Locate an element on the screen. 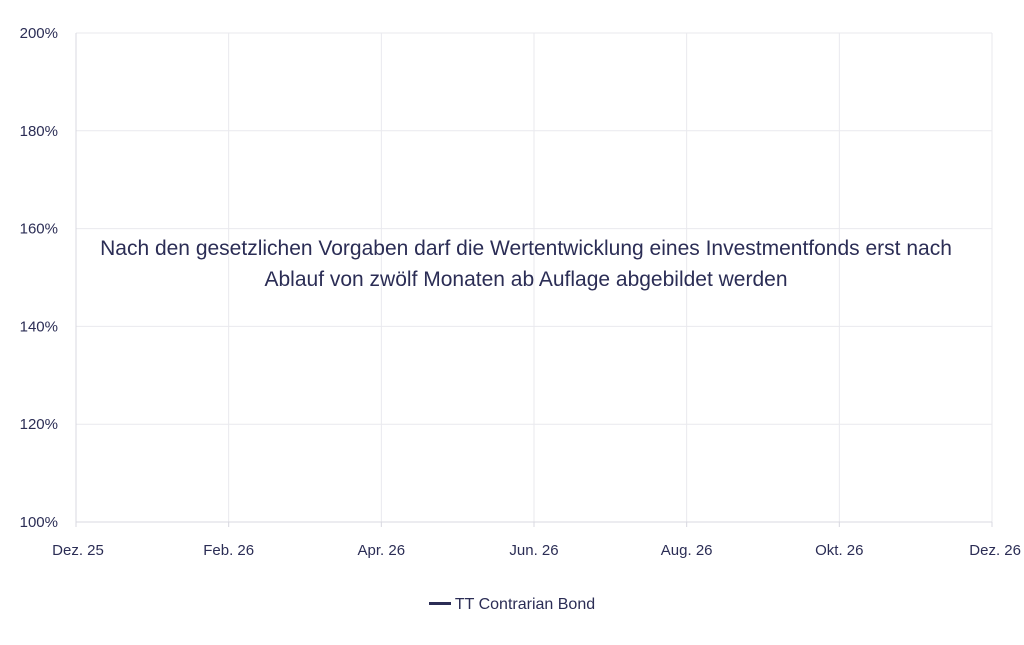  legend: TT Contrarian Bond is located at coordinates (512, 605).